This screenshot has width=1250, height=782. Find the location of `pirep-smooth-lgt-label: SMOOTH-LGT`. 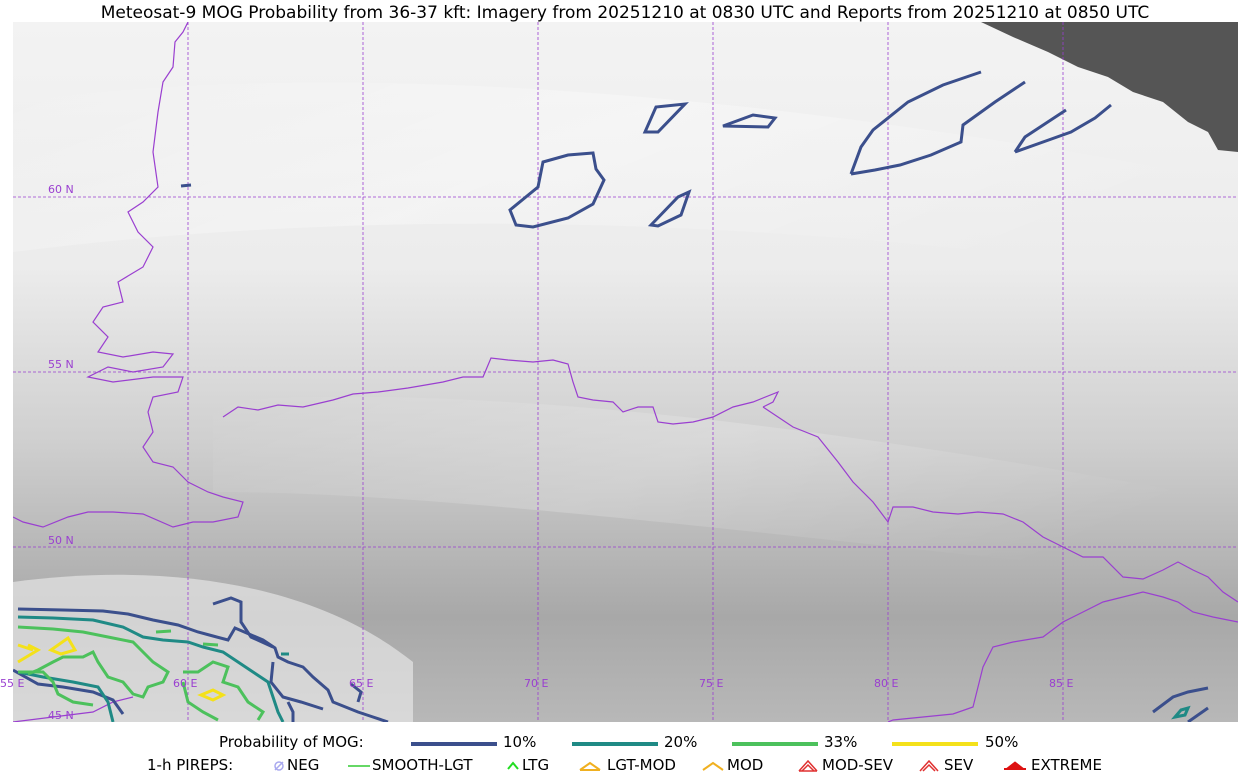

pirep-smooth-lgt-label: SMOOTH-LGT is located at coordinates (422, 765).